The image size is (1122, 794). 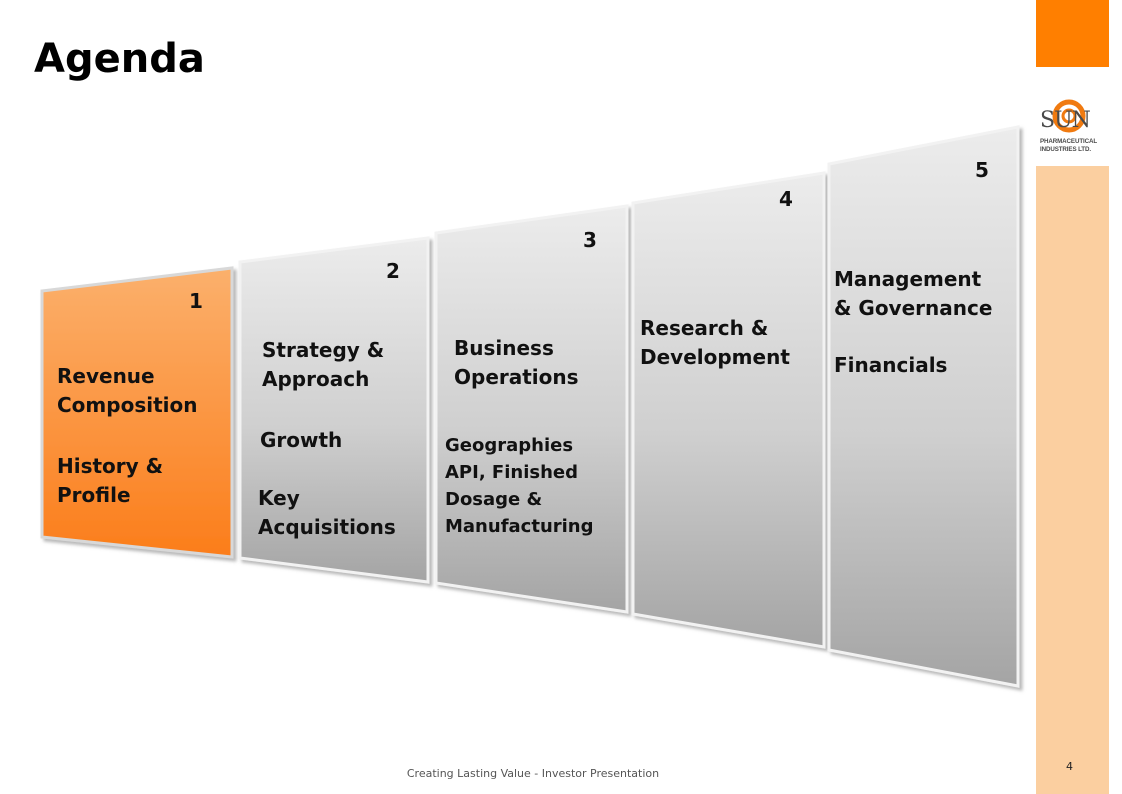 What do you see at coordinates (1069, 766) in the screenshot?
I see `page-number: 4` at bounding box center [1069, 766].